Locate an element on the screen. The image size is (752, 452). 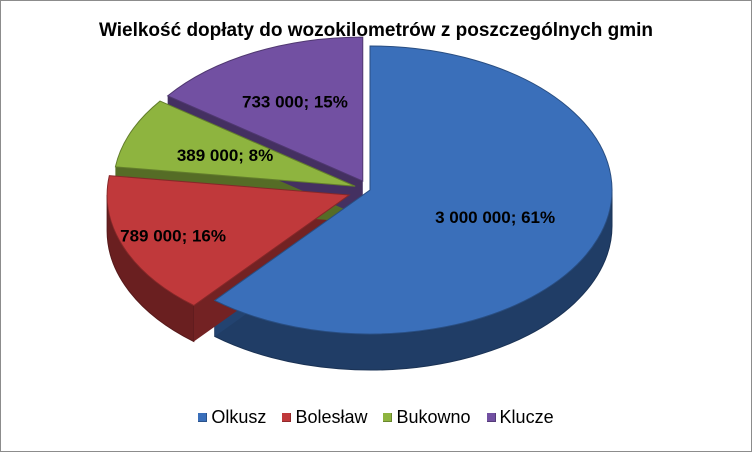
legend-swatch-boleslaw is located at coordinates (287, 417).